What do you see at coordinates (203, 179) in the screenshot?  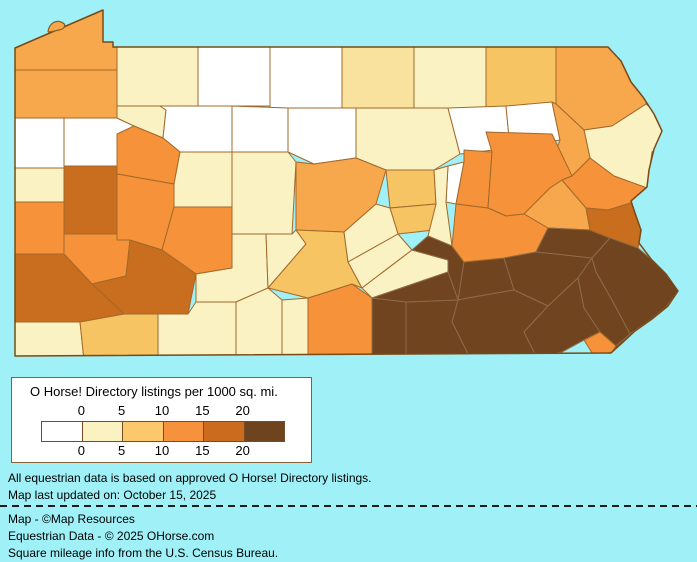 I see `county-jefferson` at bounding box center [203, 179].